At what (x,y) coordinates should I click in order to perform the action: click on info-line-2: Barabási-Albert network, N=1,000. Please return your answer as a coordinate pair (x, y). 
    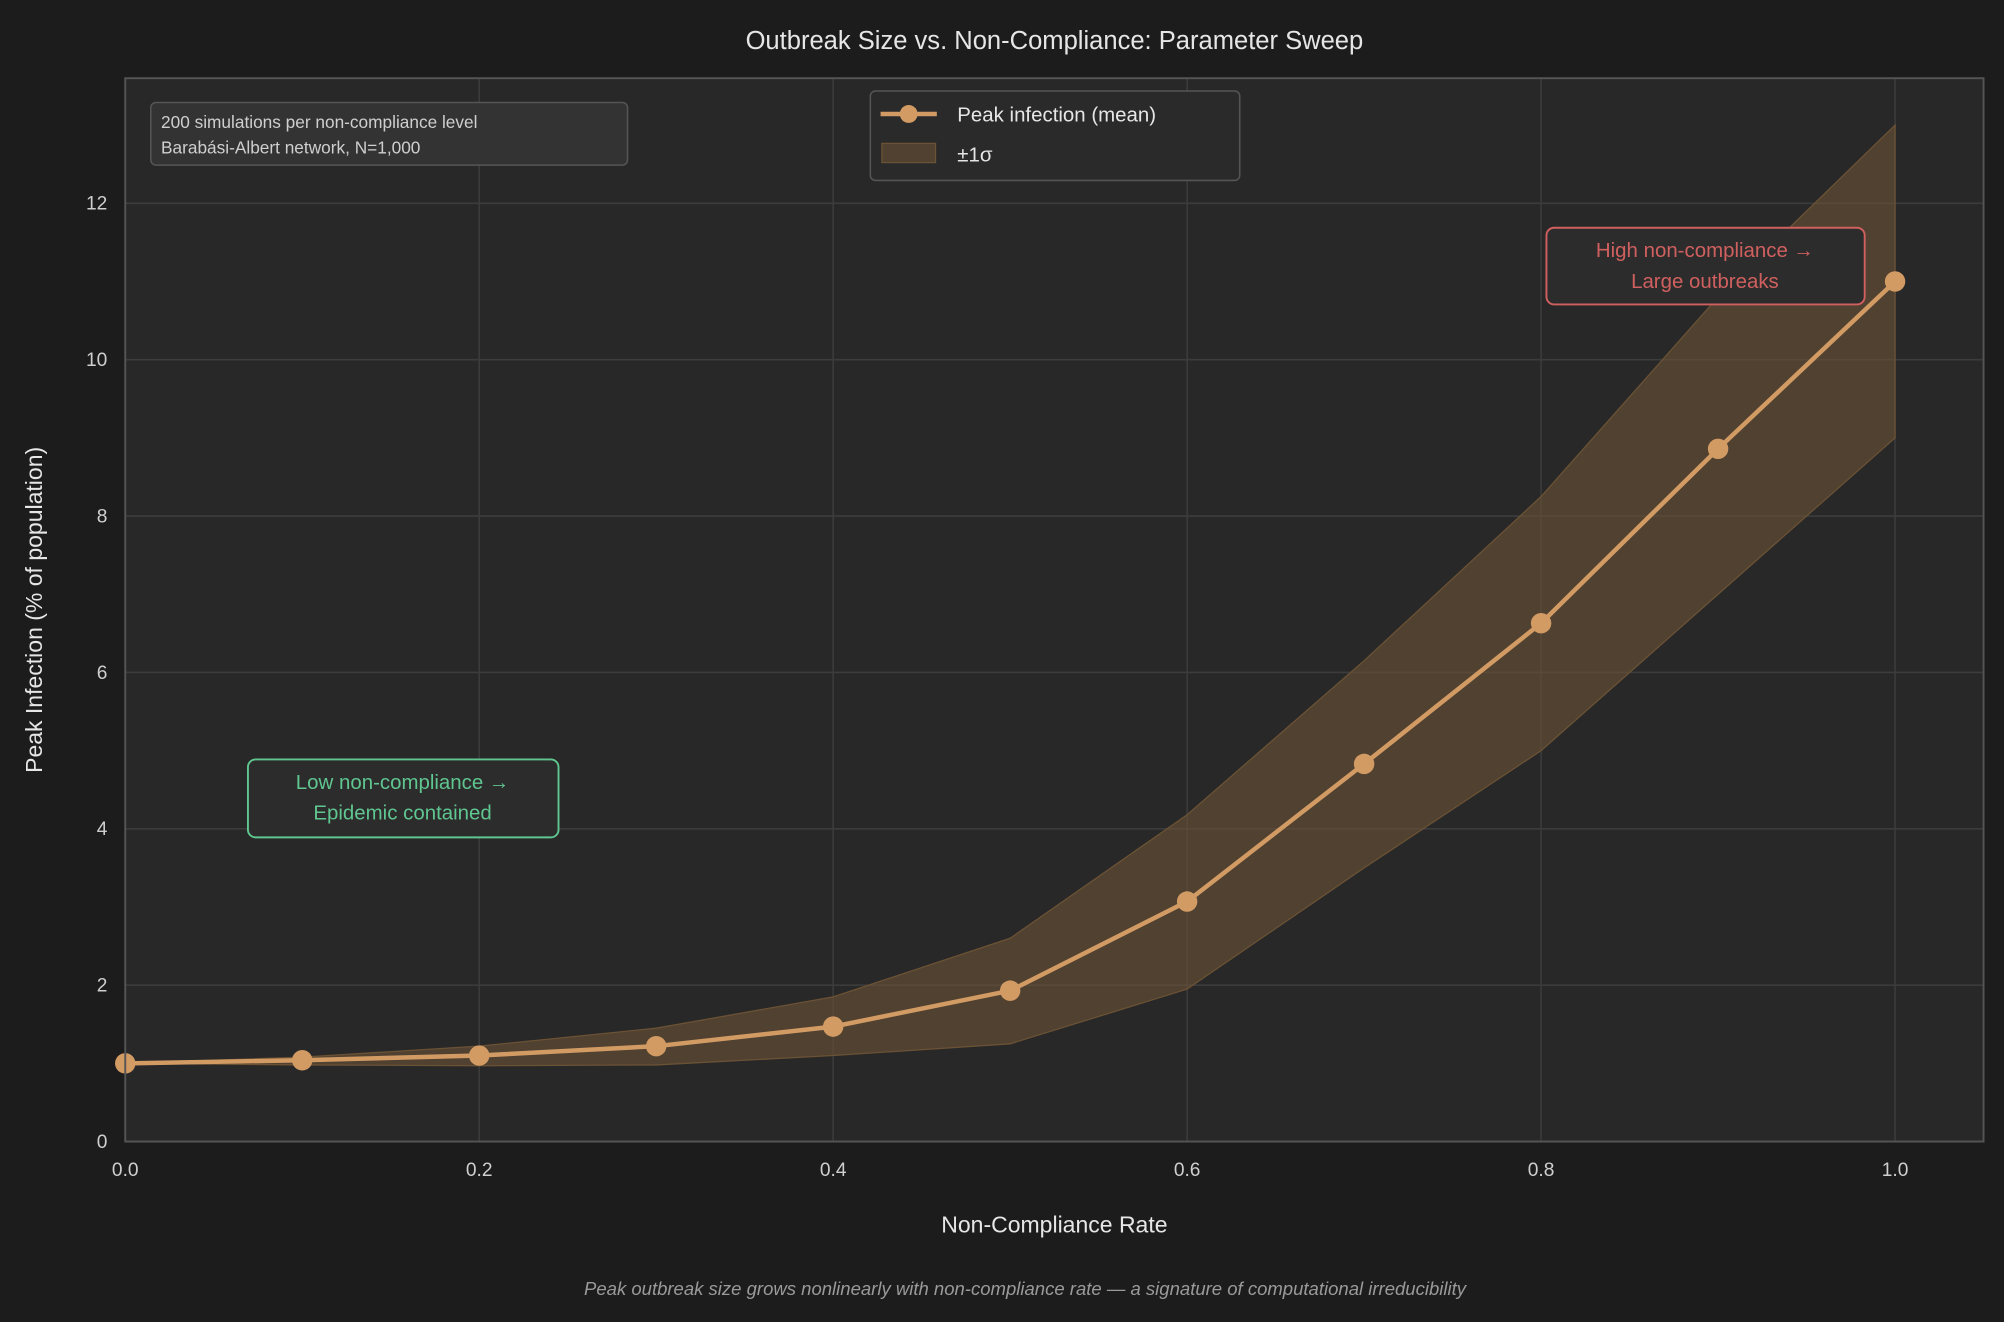
    Looking at the image, I should click on (290, 148).